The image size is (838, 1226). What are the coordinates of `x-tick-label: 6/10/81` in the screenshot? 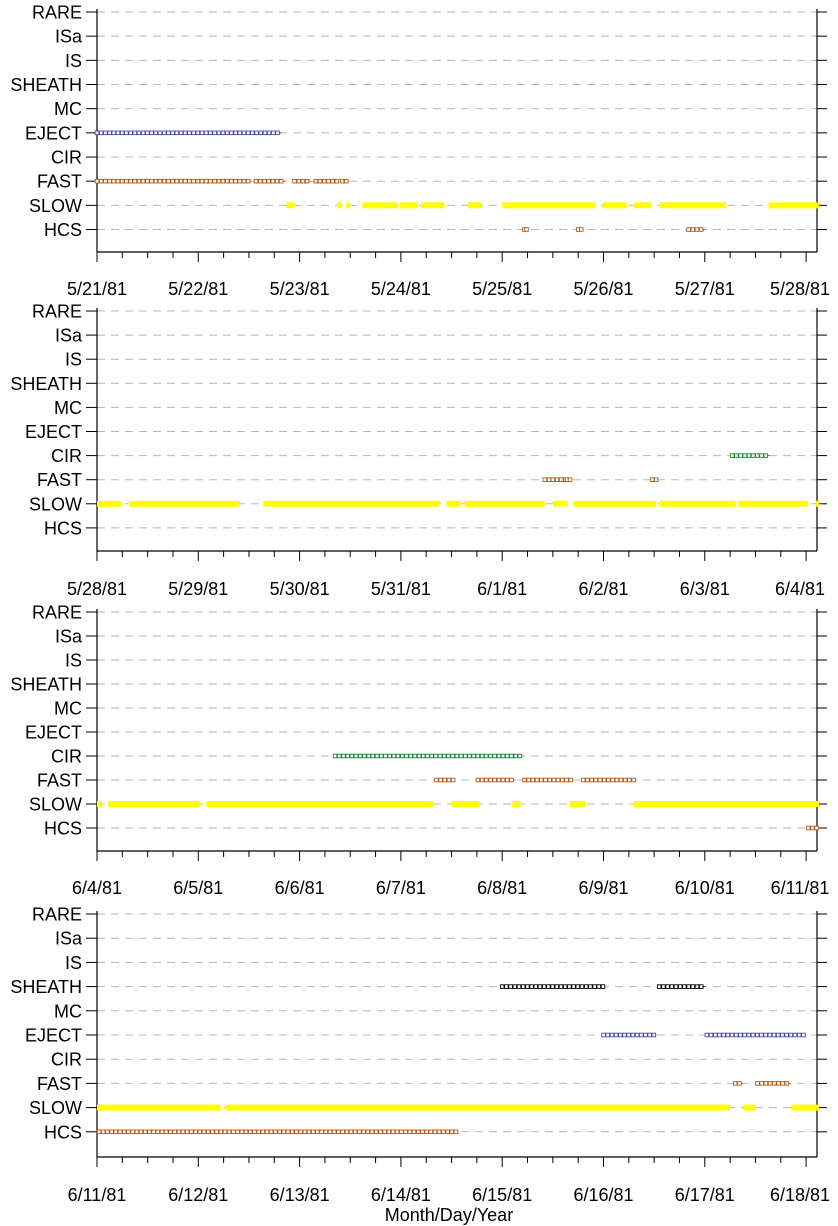 It's located at (705, 888).